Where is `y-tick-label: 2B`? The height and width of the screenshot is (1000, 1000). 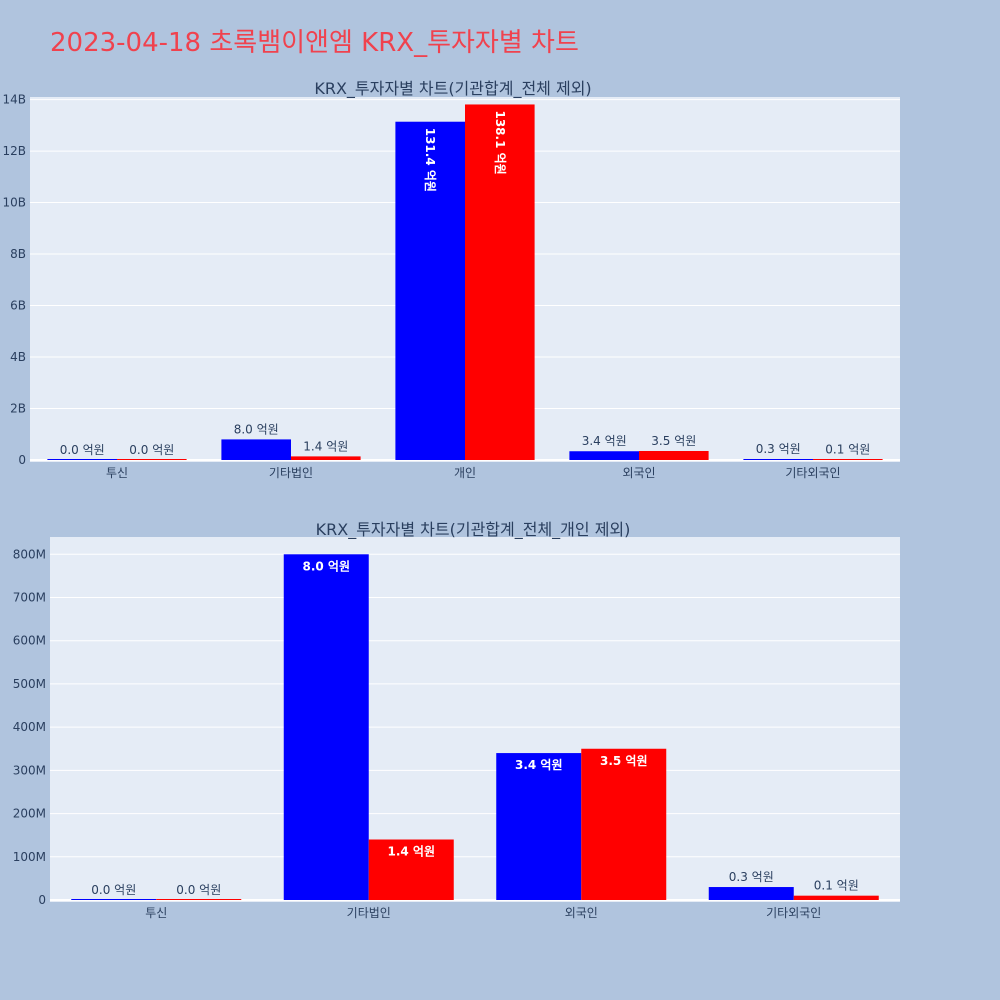
y-tick-label: 2B is located at coordinates (18, 409).